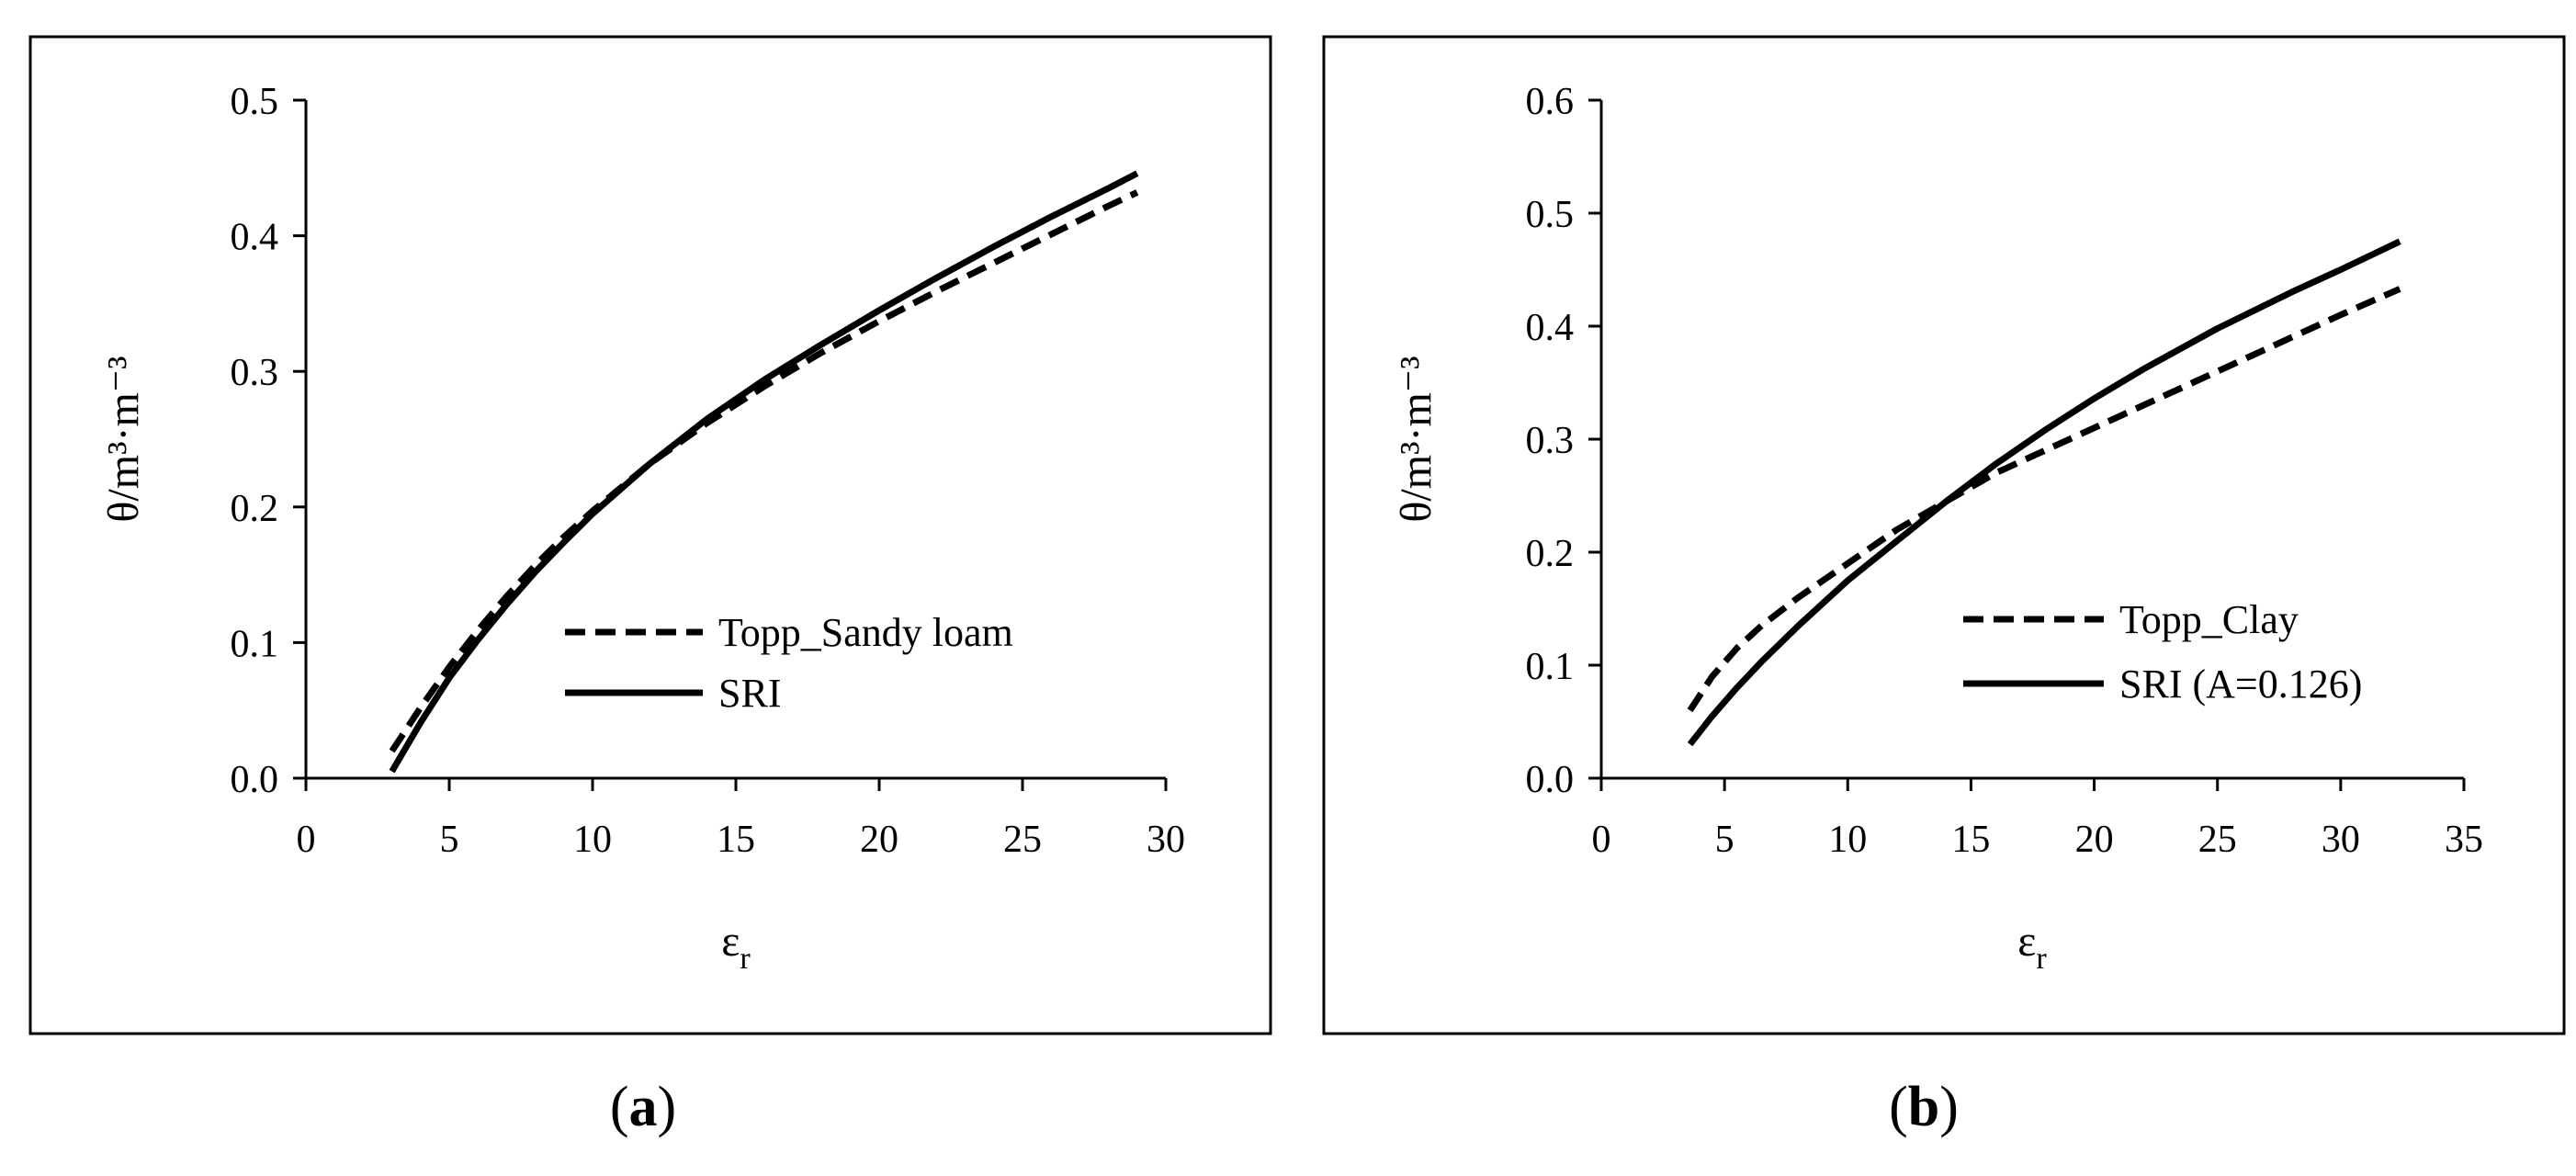  What do you see at coordinates (2209, 619) in the screenshot?
I see `legend-label-1: Topp_Clay` at bounding box center [2209, 619].